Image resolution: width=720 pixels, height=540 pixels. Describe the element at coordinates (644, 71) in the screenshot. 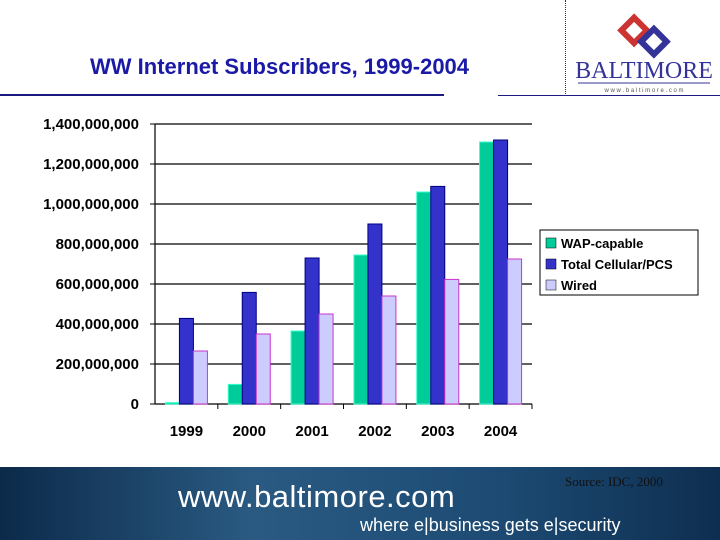

I see `svg-text: BALTIMORE` at that location.